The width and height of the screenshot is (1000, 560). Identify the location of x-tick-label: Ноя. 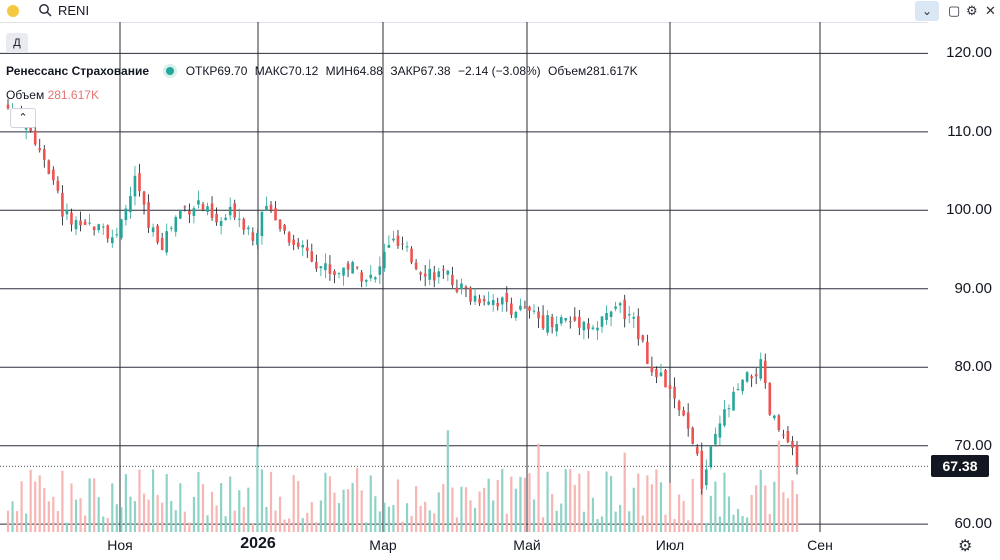
(120, 545).